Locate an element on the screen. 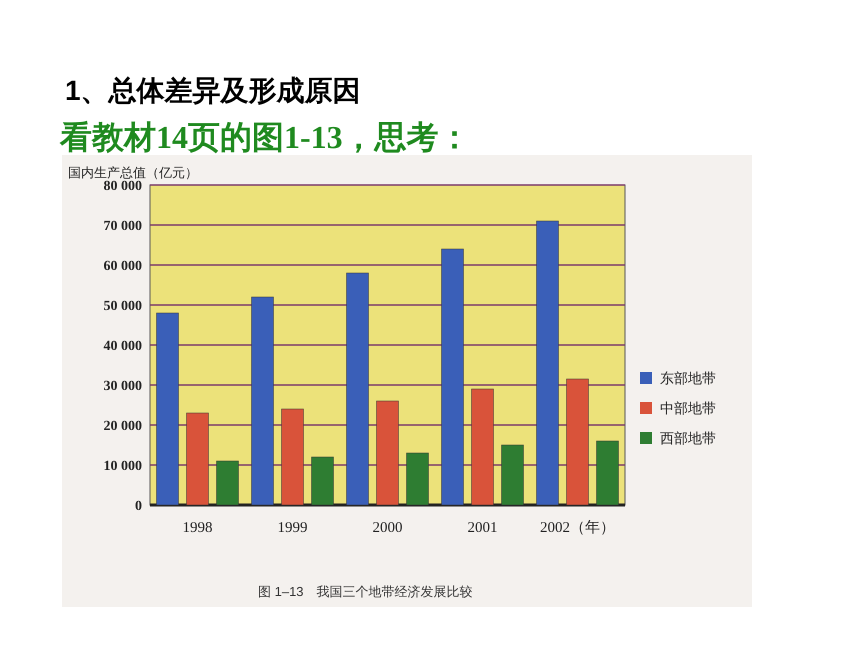  x-tick-label: 2001 is located at coordinates (483, 528).